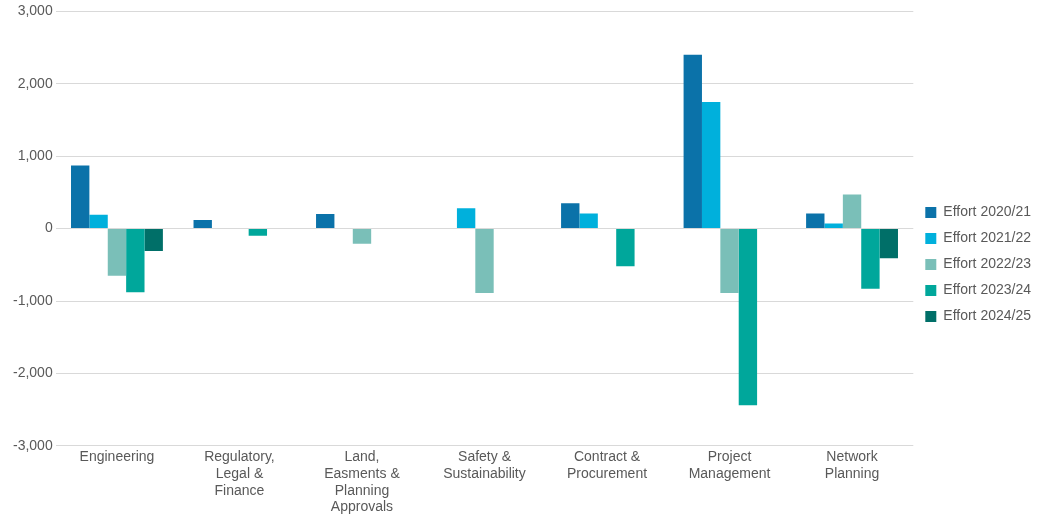 Image resolution: width=1041 pixels, height=519 pixels. Describe the element at coordinates (32, 299) in the screenshot. I see `y-tick-label: -1,000` at that location.